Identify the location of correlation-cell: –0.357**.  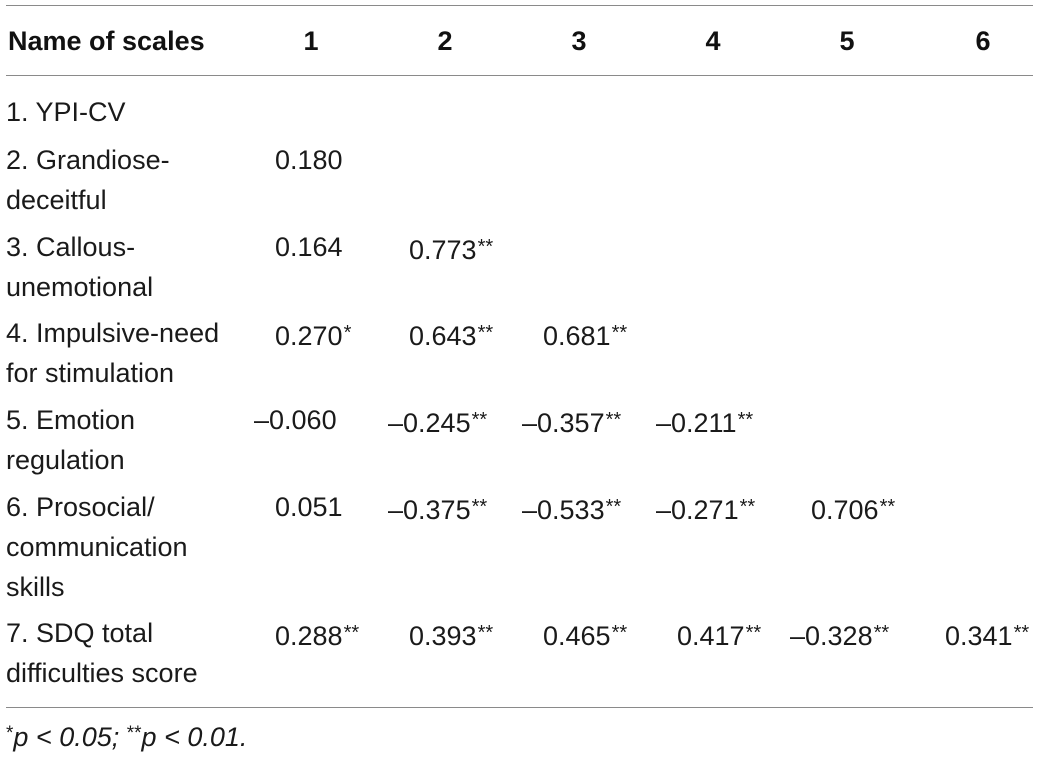
(571, 421).